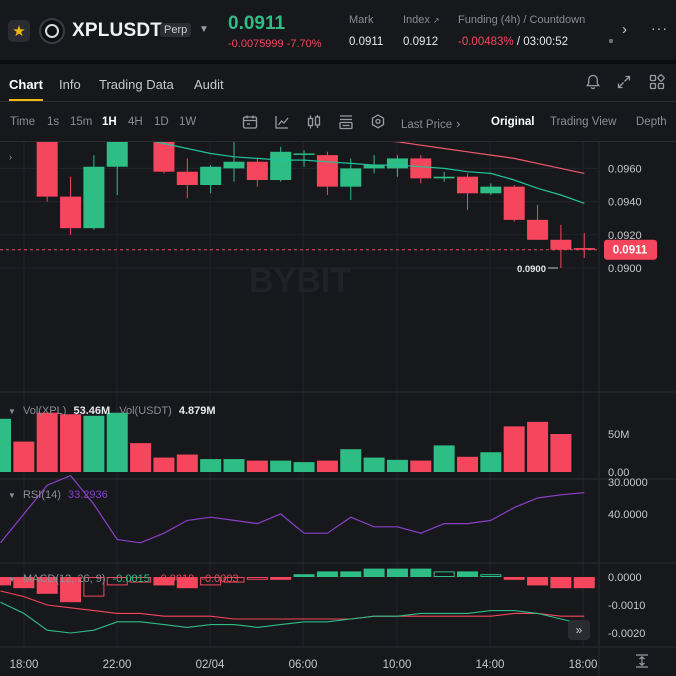 This screenshot has height=676, width=676. Describe the element at coordinates (250, 122) in the screenshot. I see `calendar-icon` at that location.